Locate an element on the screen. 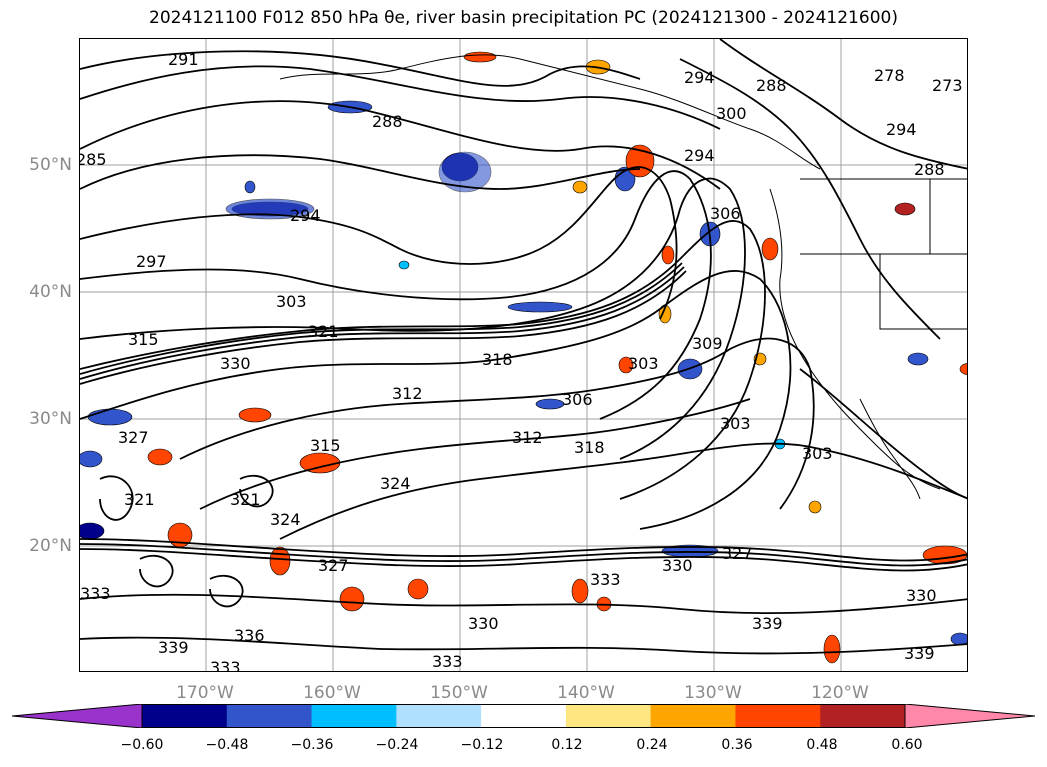 The image size is (1047, 767). contour-label: 285 is located at coordinates (93, 159).